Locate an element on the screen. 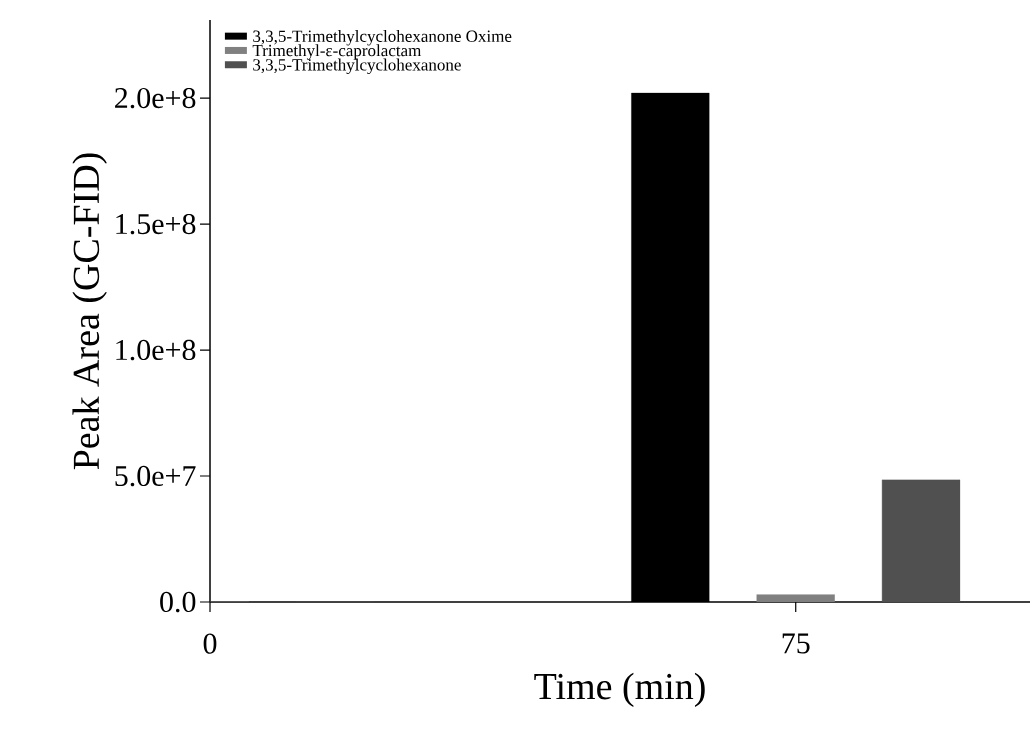 This screenshot has width=1032, height=744. legend-label: 3,3,5-Trimethylcyclohexanone is located at coordinates (357, 66).